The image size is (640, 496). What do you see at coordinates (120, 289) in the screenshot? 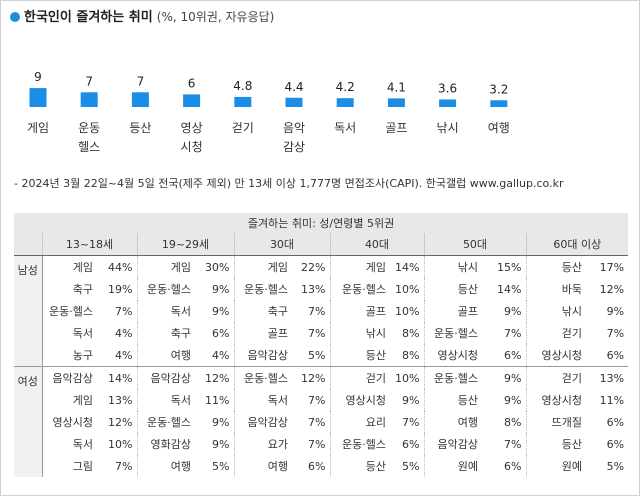
I see `hobby-percent: 19%` at bounding box center [120, 289].